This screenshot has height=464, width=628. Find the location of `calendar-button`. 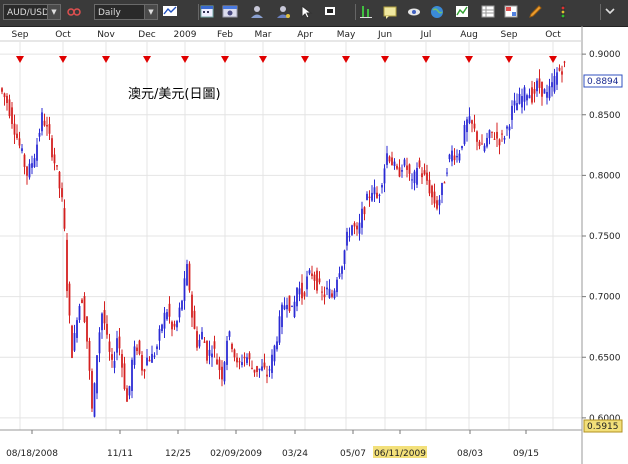

calendar-button is located at coordinates (207, 12).